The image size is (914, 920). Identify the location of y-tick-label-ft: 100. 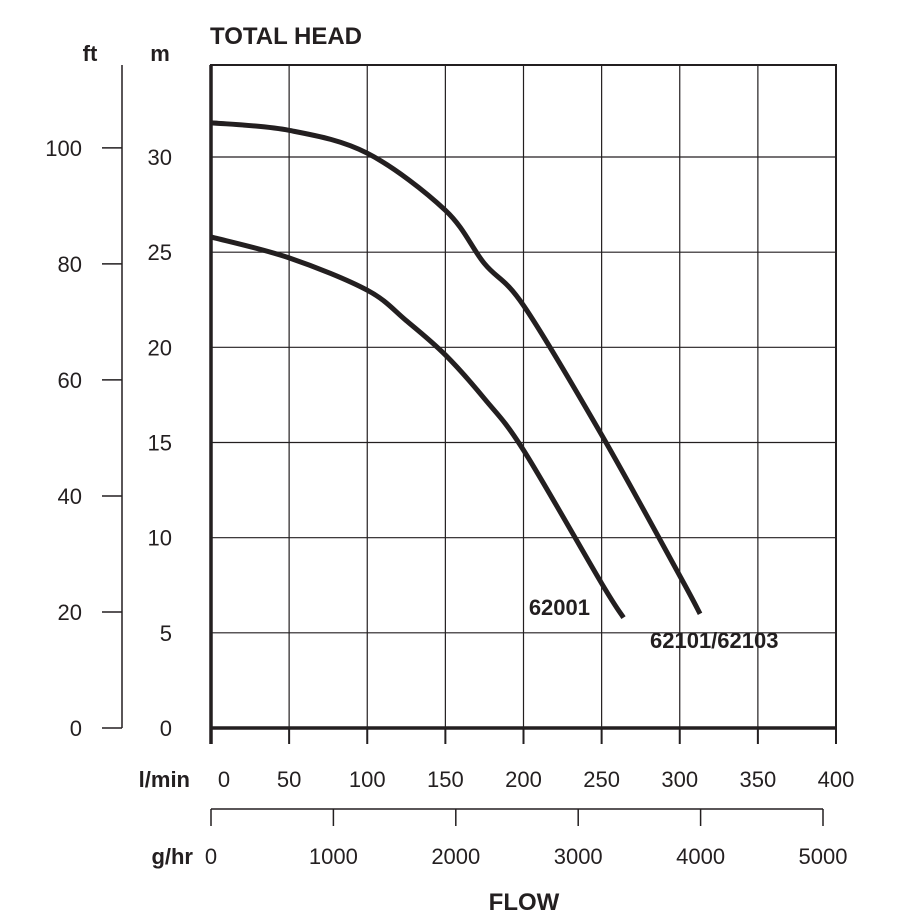
(63, 148).